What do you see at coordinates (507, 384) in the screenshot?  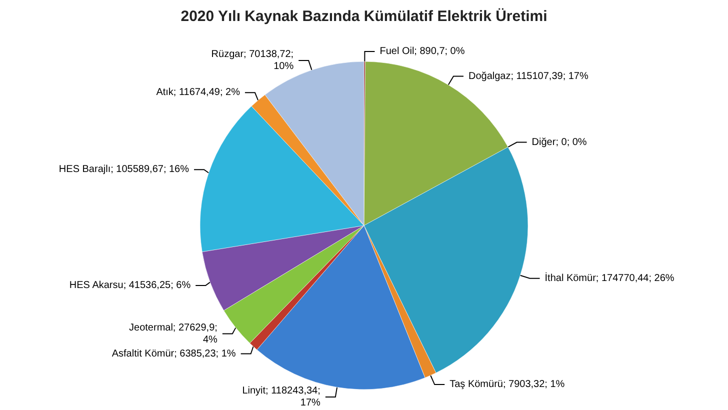 I see `slice-label: Taş Kömürü; 7903,32; 1%` at bounding box center [507, 384].